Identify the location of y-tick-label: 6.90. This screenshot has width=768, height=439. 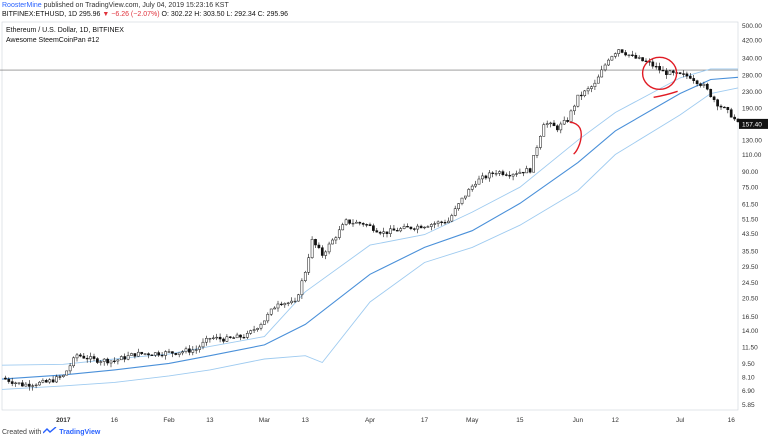
(748, 391).